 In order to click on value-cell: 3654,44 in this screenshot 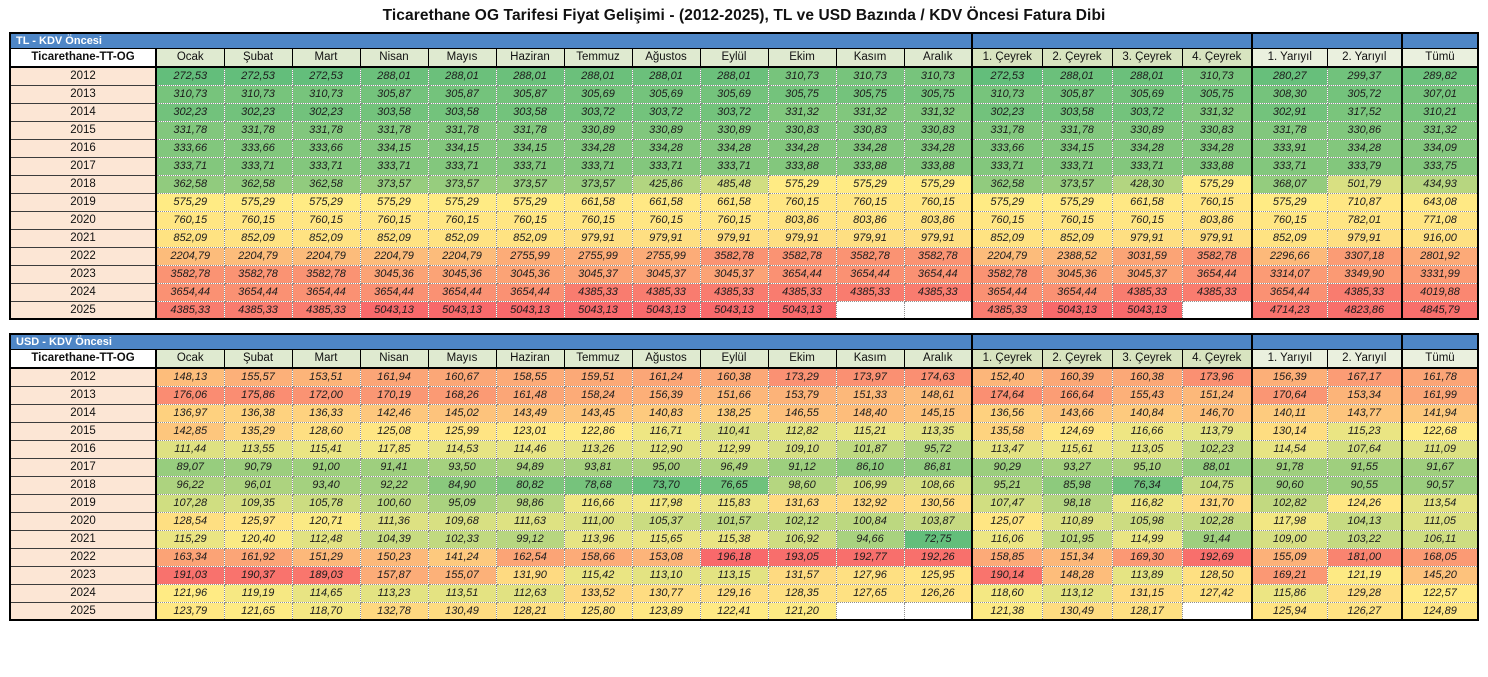, I will do `click(326, 292)`.